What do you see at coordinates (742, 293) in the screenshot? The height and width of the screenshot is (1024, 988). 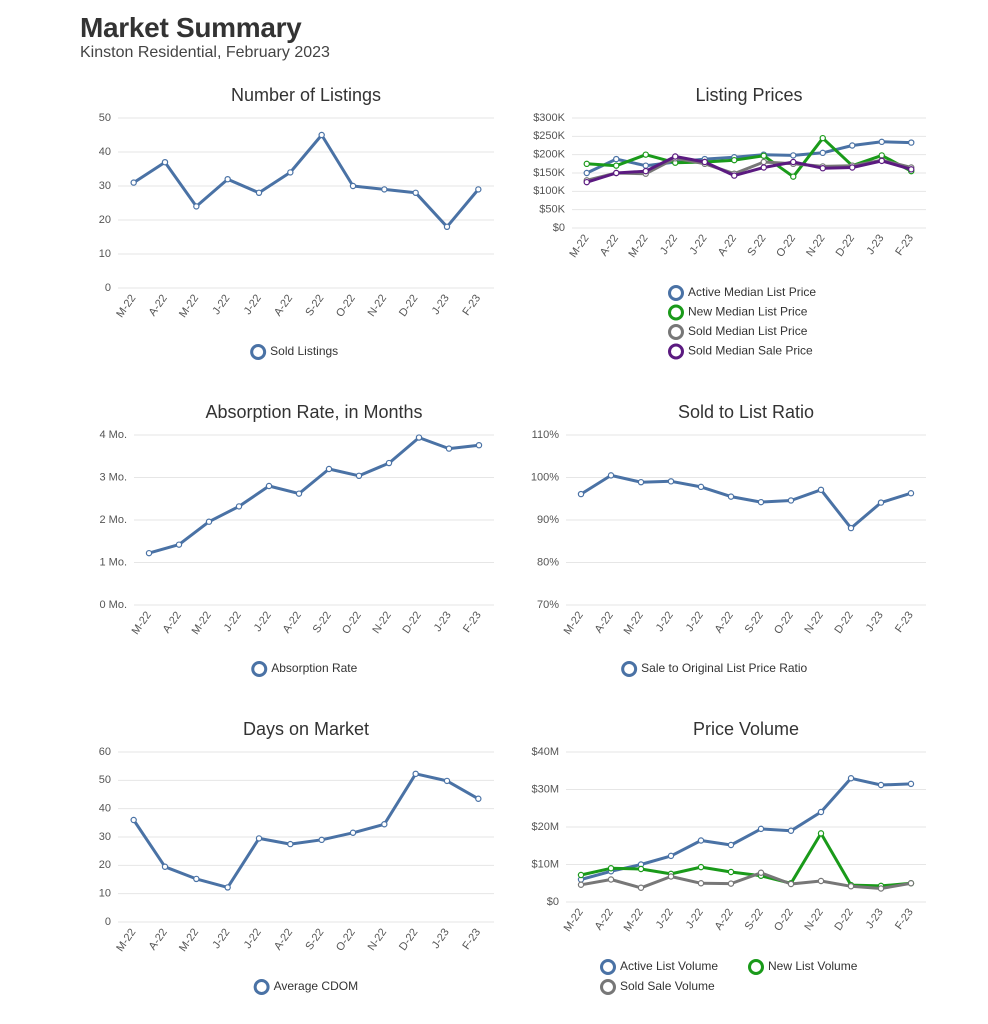 I see `legend-item-active-median-list-price: Active Median List Price` at bounding box center [742, 293].